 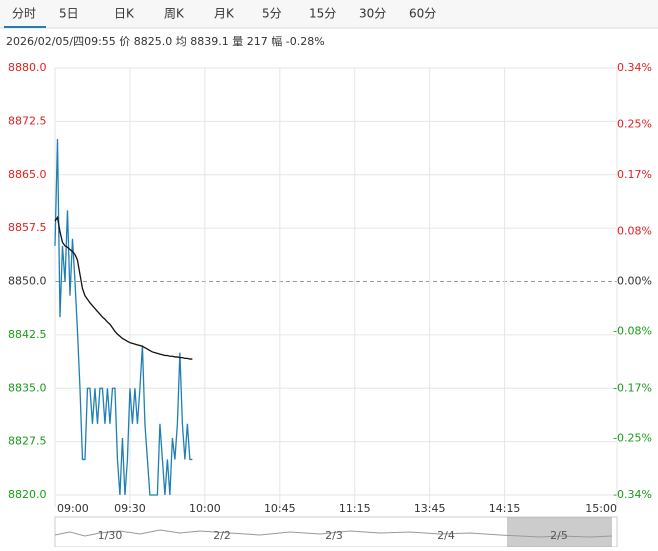 What do you see at coordinates (634, 230) in the screenshot?
I see `y2-tick-label: 0.08%` at bounding box center [634, 230].